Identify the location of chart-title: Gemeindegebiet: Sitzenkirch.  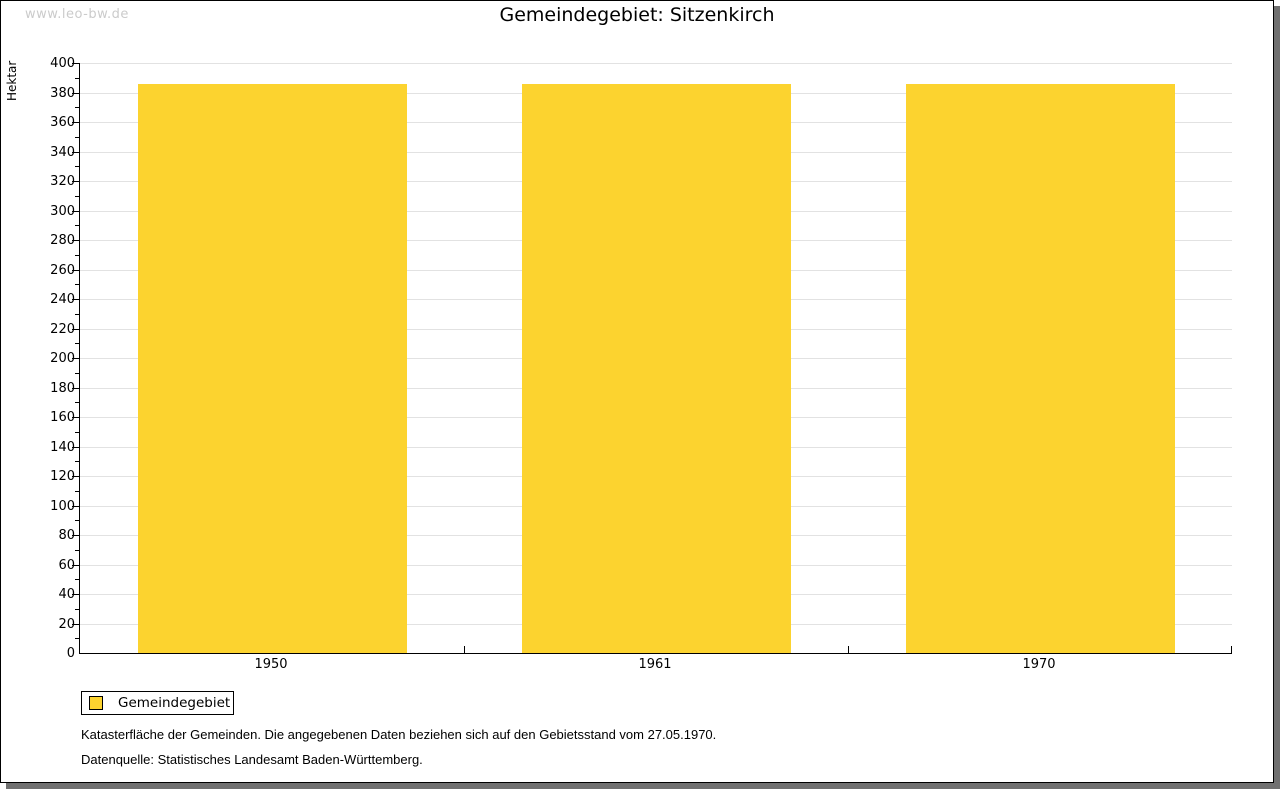
(637, 15).